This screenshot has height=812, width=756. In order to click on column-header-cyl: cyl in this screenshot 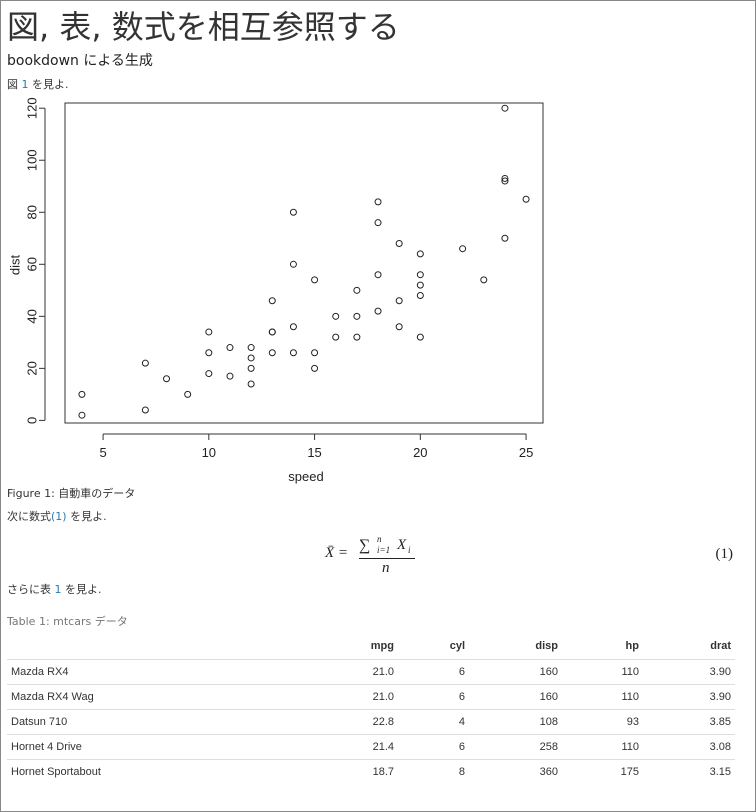, I will do `click(433, 646)`.